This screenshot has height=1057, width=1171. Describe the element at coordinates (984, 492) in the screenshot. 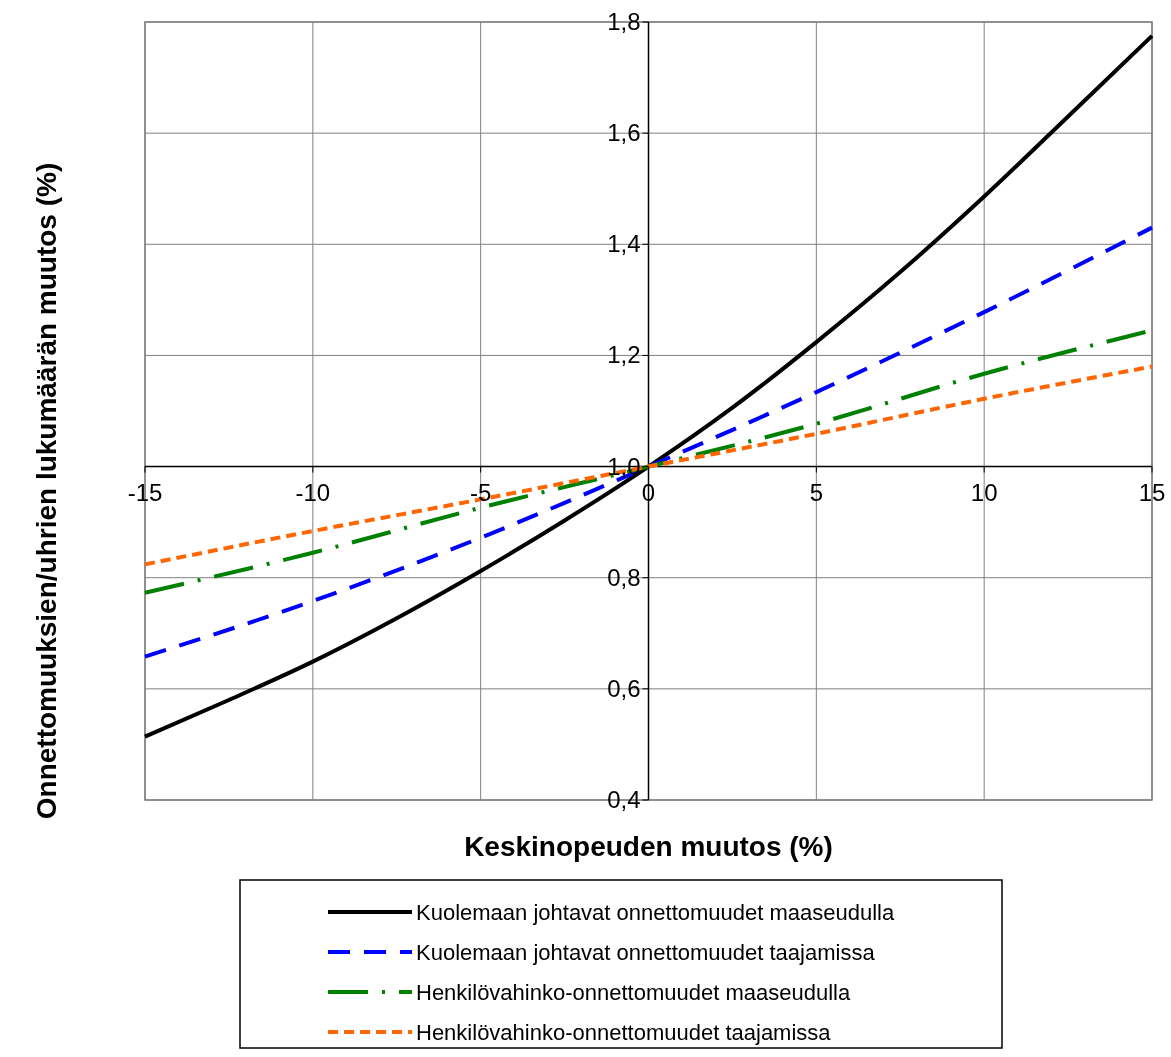

I see `x-tick-label: 10` at that location.